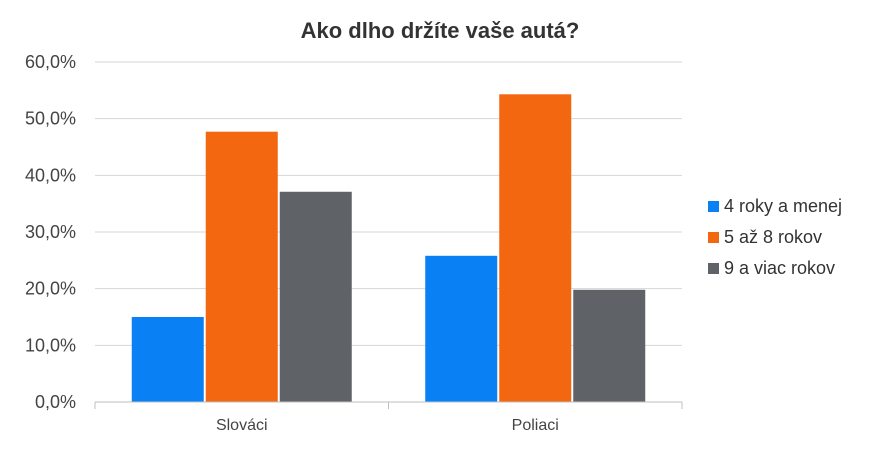  I want to click on y-tick-label: 50,0%, so click(50, 119).